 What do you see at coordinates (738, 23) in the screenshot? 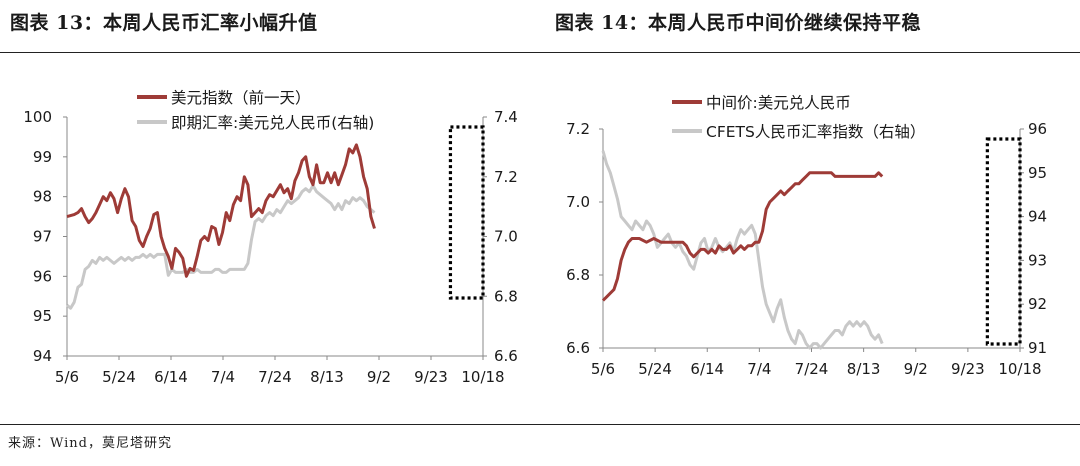
I see `right-chart-title: 图表 14：本周人民币中间价继续保持平稳` at bounding box center [738, 23].